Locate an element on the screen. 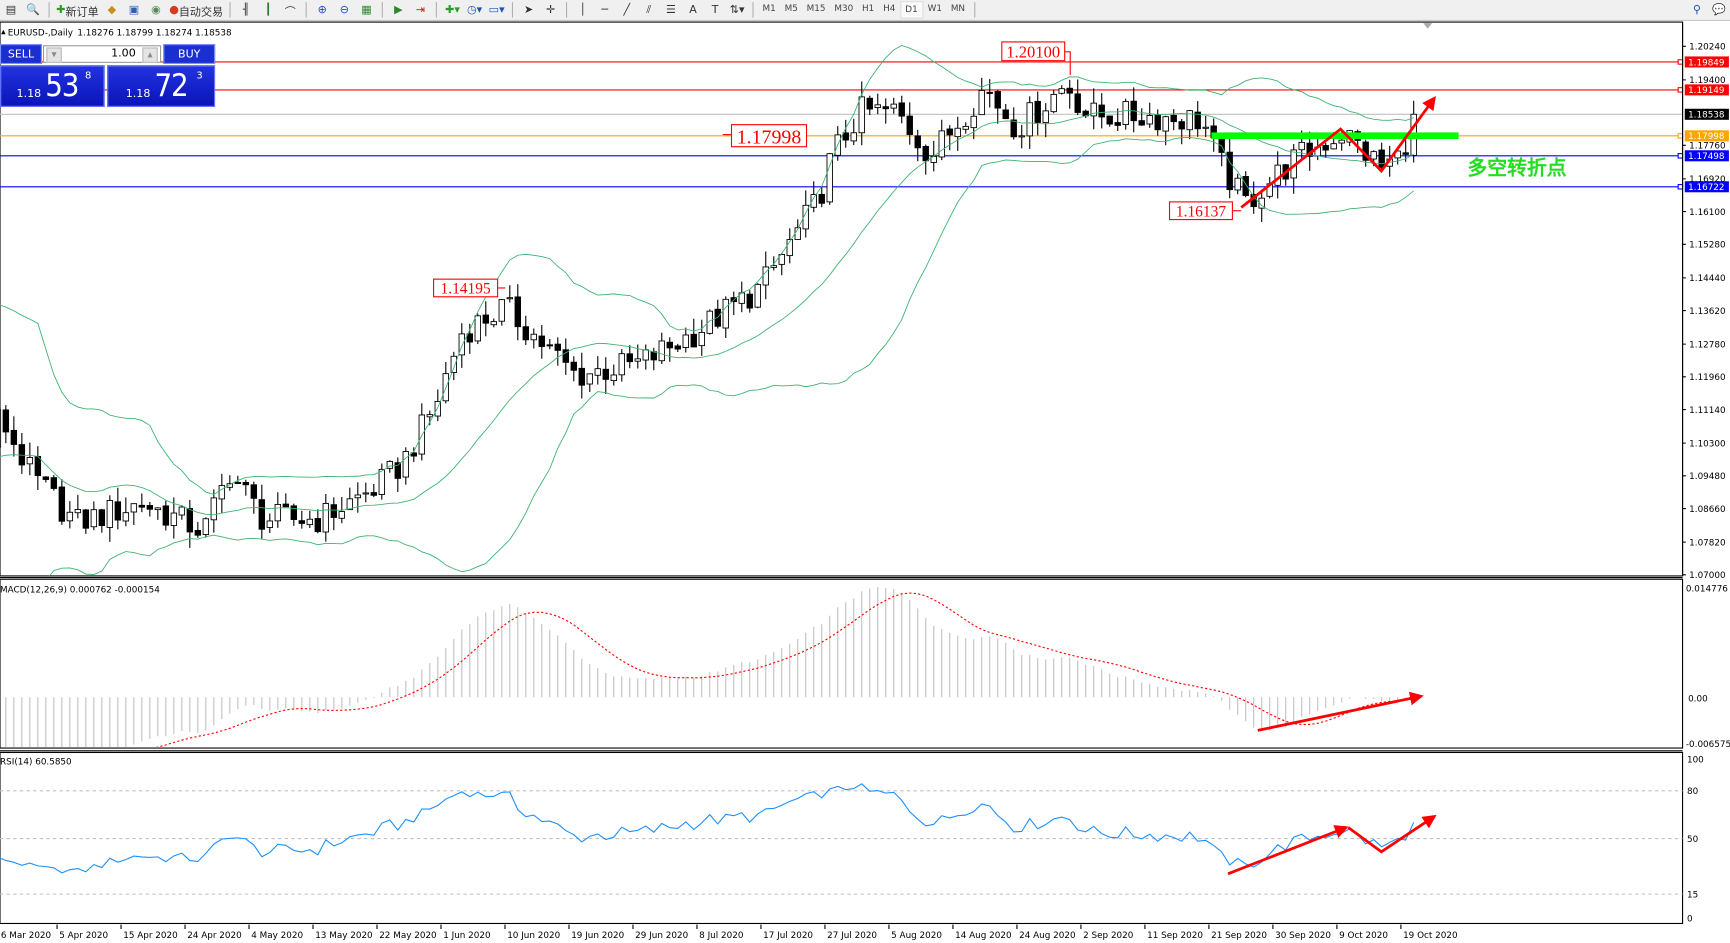 The image size is (1730, 943). zoom-in-icon: ⊕ is located at coordinates (322, 9).